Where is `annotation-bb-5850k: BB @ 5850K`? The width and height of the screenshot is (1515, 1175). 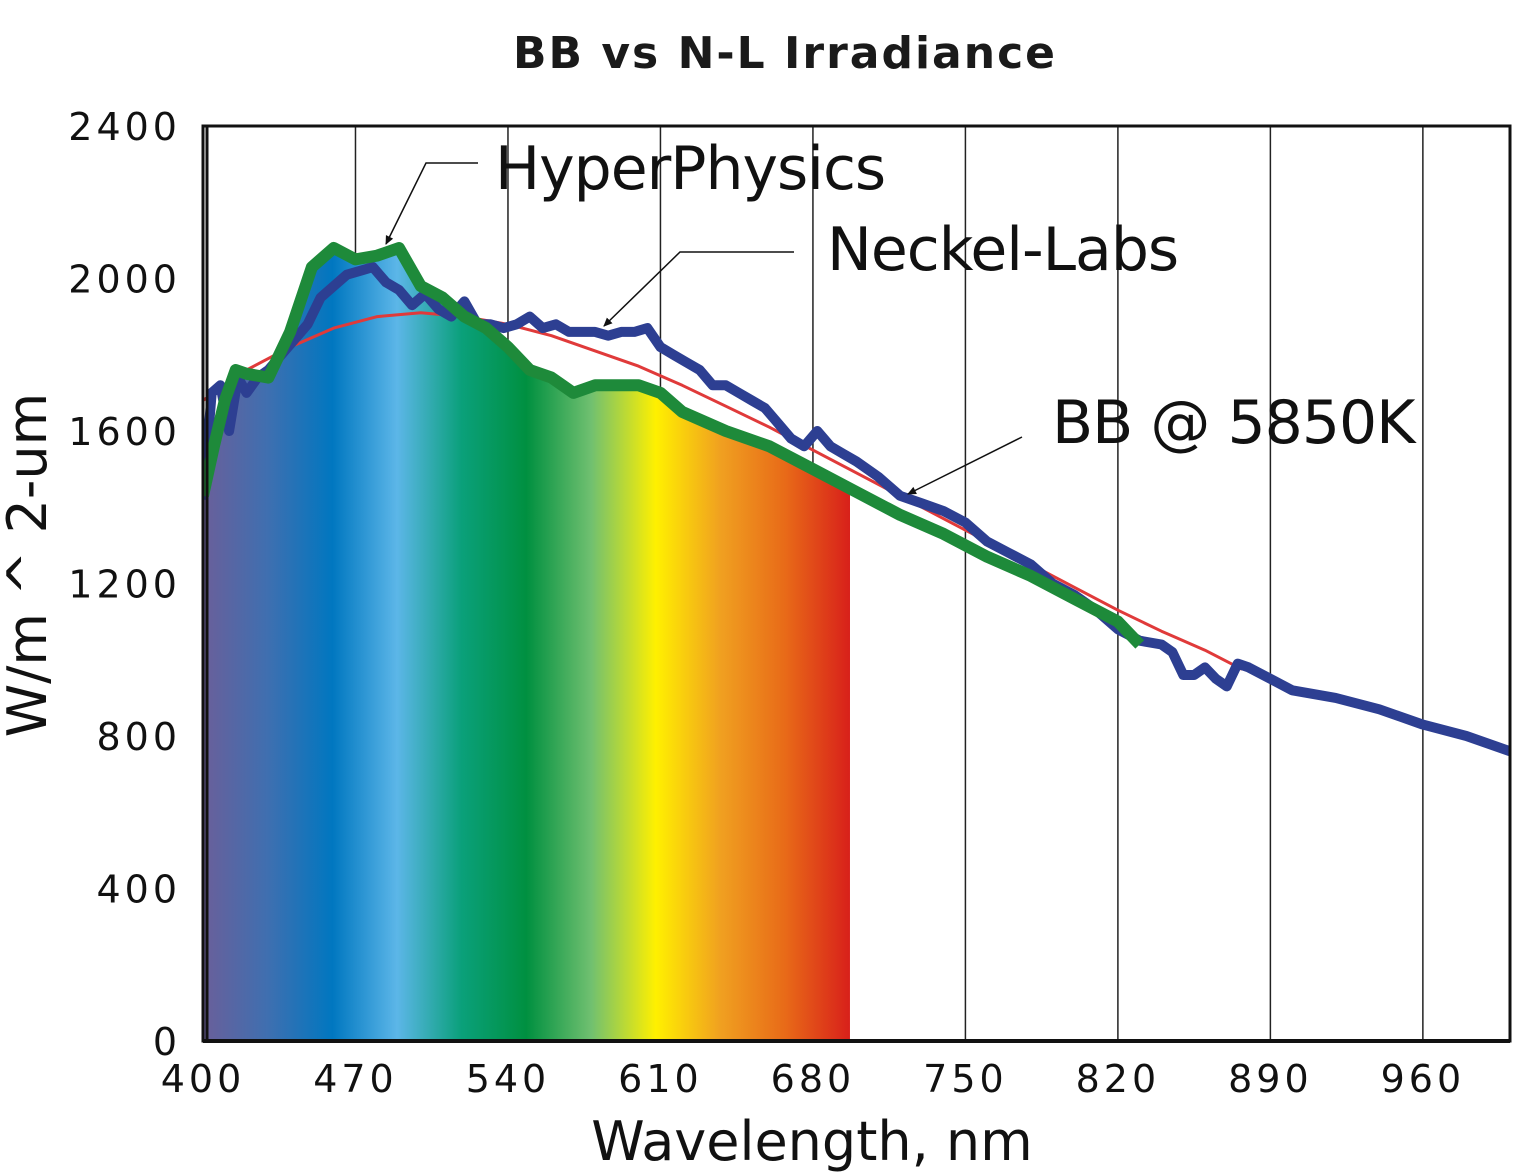 annotation-bb-5850k: BB @ 5850K is located at coordinates (1162, 441).